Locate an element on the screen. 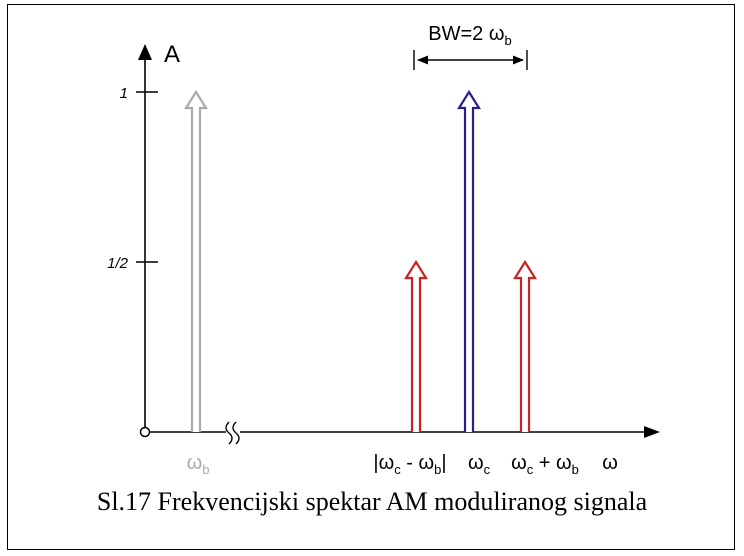 The height and width of the screenshot is (556, 744). y-axis-arrowhead is located at coordinates (145, 52).